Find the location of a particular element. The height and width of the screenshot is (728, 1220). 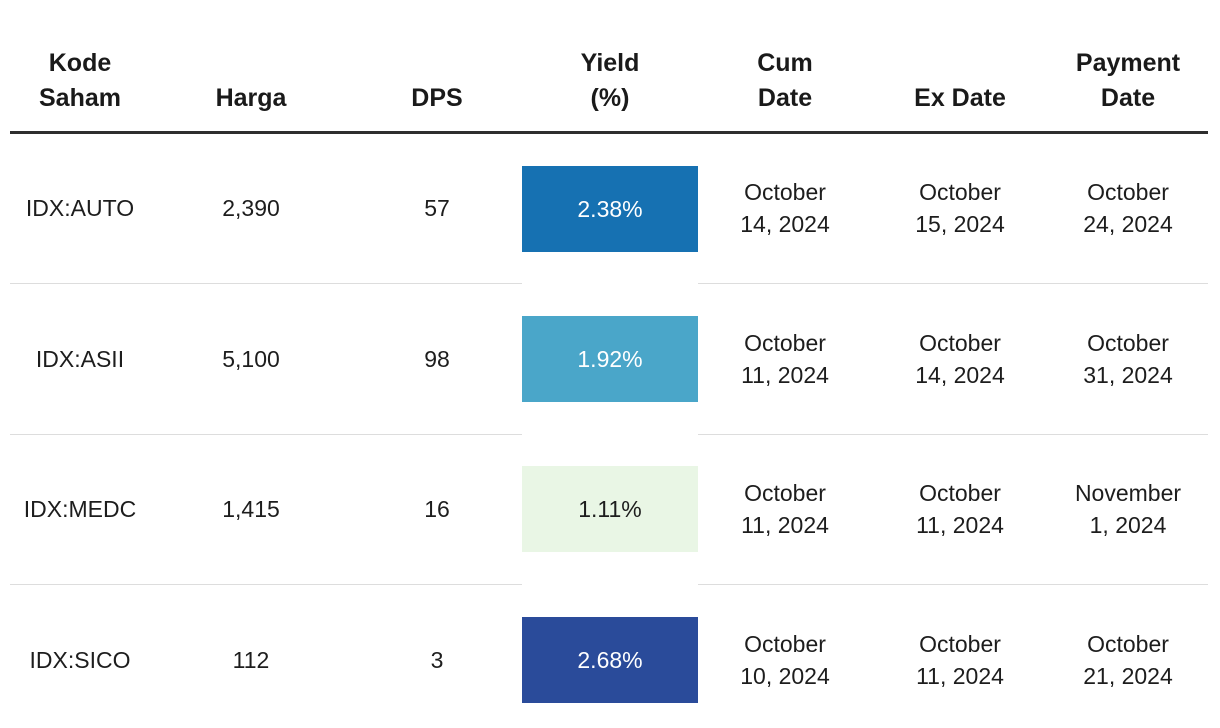

cell-yield: 1.92% is located at coordinates (610, 359).